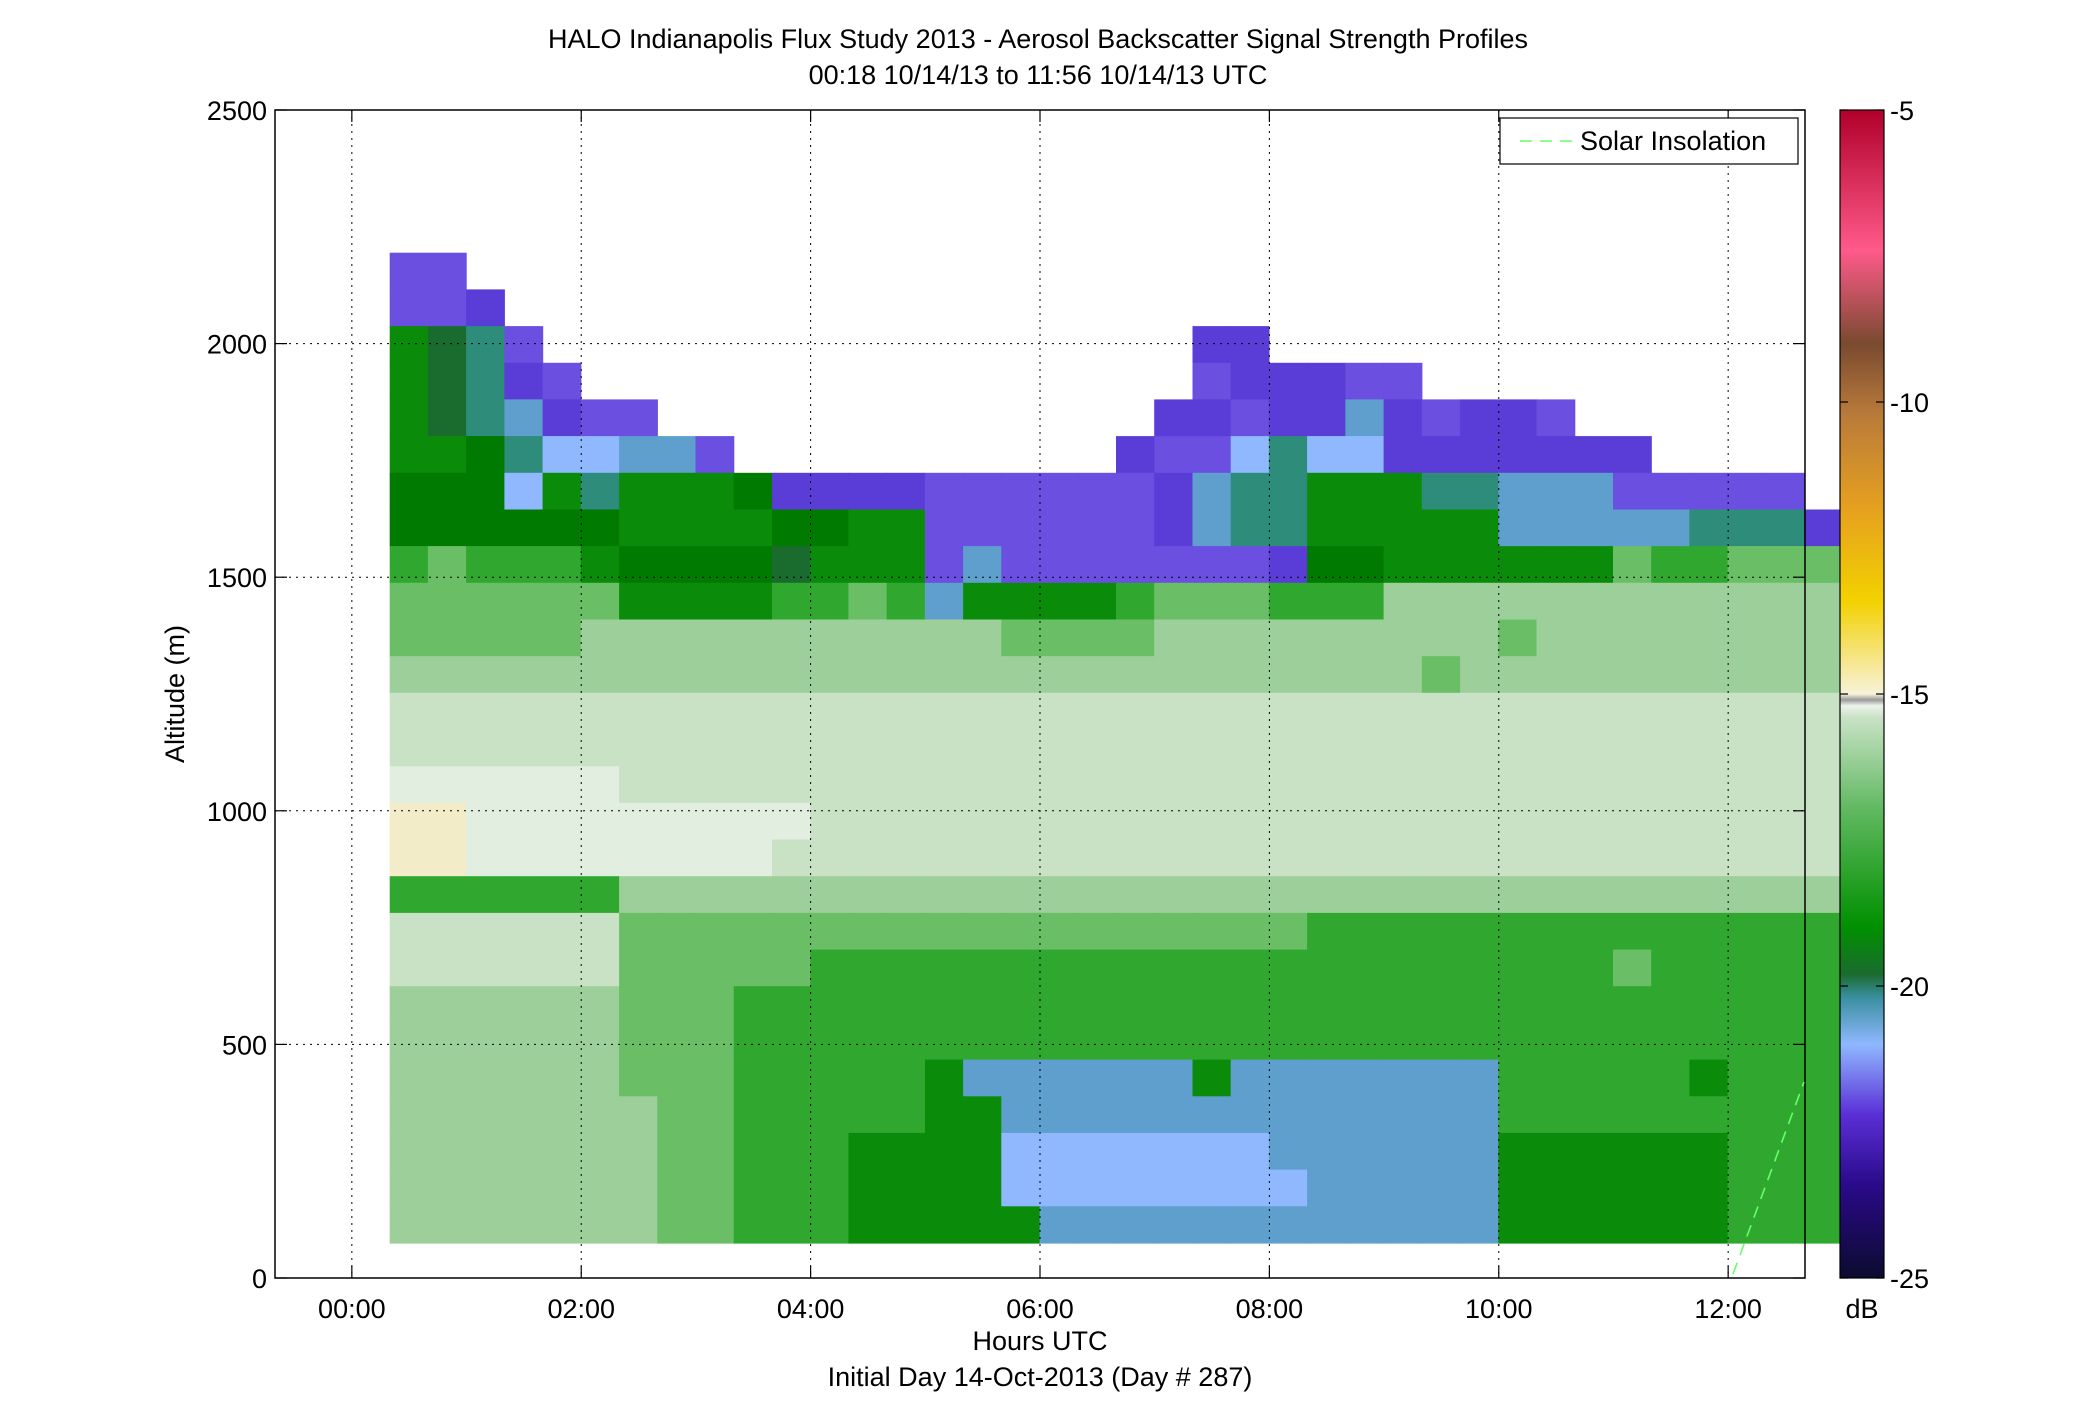 The height and width of the screenshot is (1425, 2098). What do you see at coordinates (1909, 1279) in the screenshot?
I see `colorbar-tick-label: -25` at bounding box center [1909, 1279].